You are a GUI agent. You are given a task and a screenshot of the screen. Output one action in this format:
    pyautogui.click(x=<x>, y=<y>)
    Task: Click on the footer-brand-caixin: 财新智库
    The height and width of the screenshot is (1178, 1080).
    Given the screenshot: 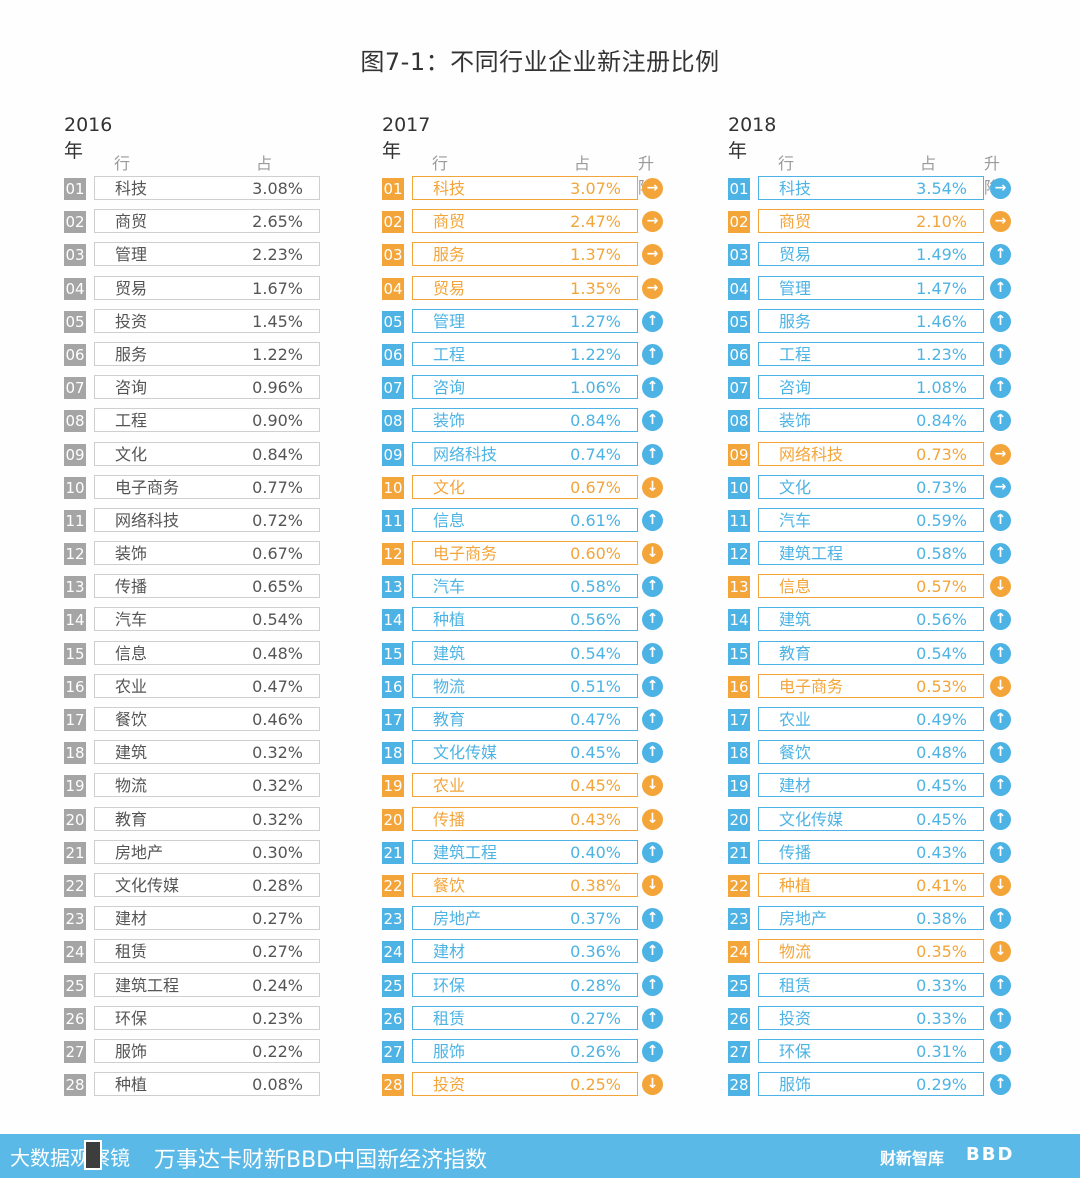 What is the action you would take?
    pyautogui.click(x=912, y=1158)
    